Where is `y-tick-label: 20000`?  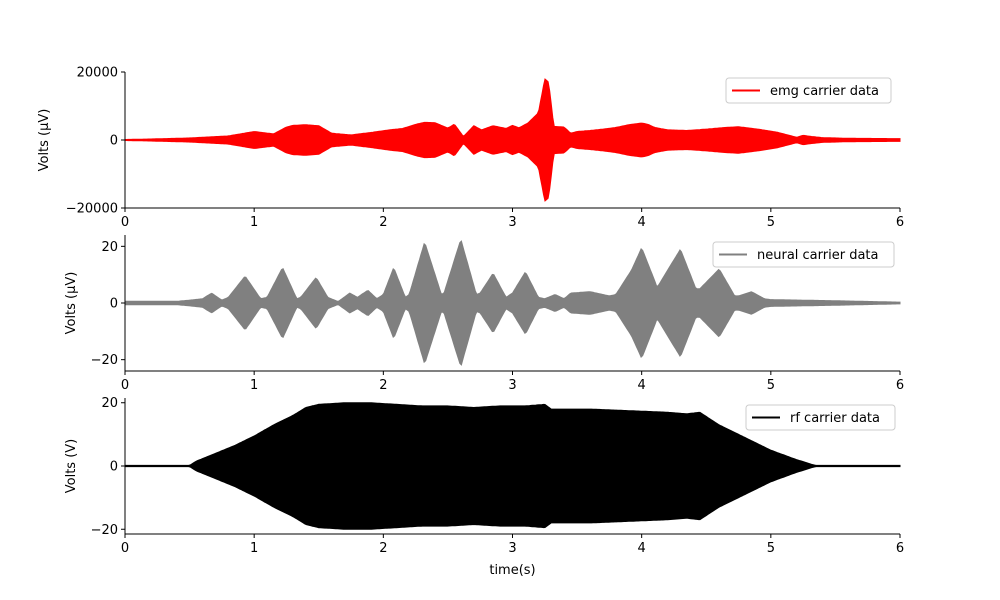
y-tick-label: 20000 is located at coordinates (97, 73).